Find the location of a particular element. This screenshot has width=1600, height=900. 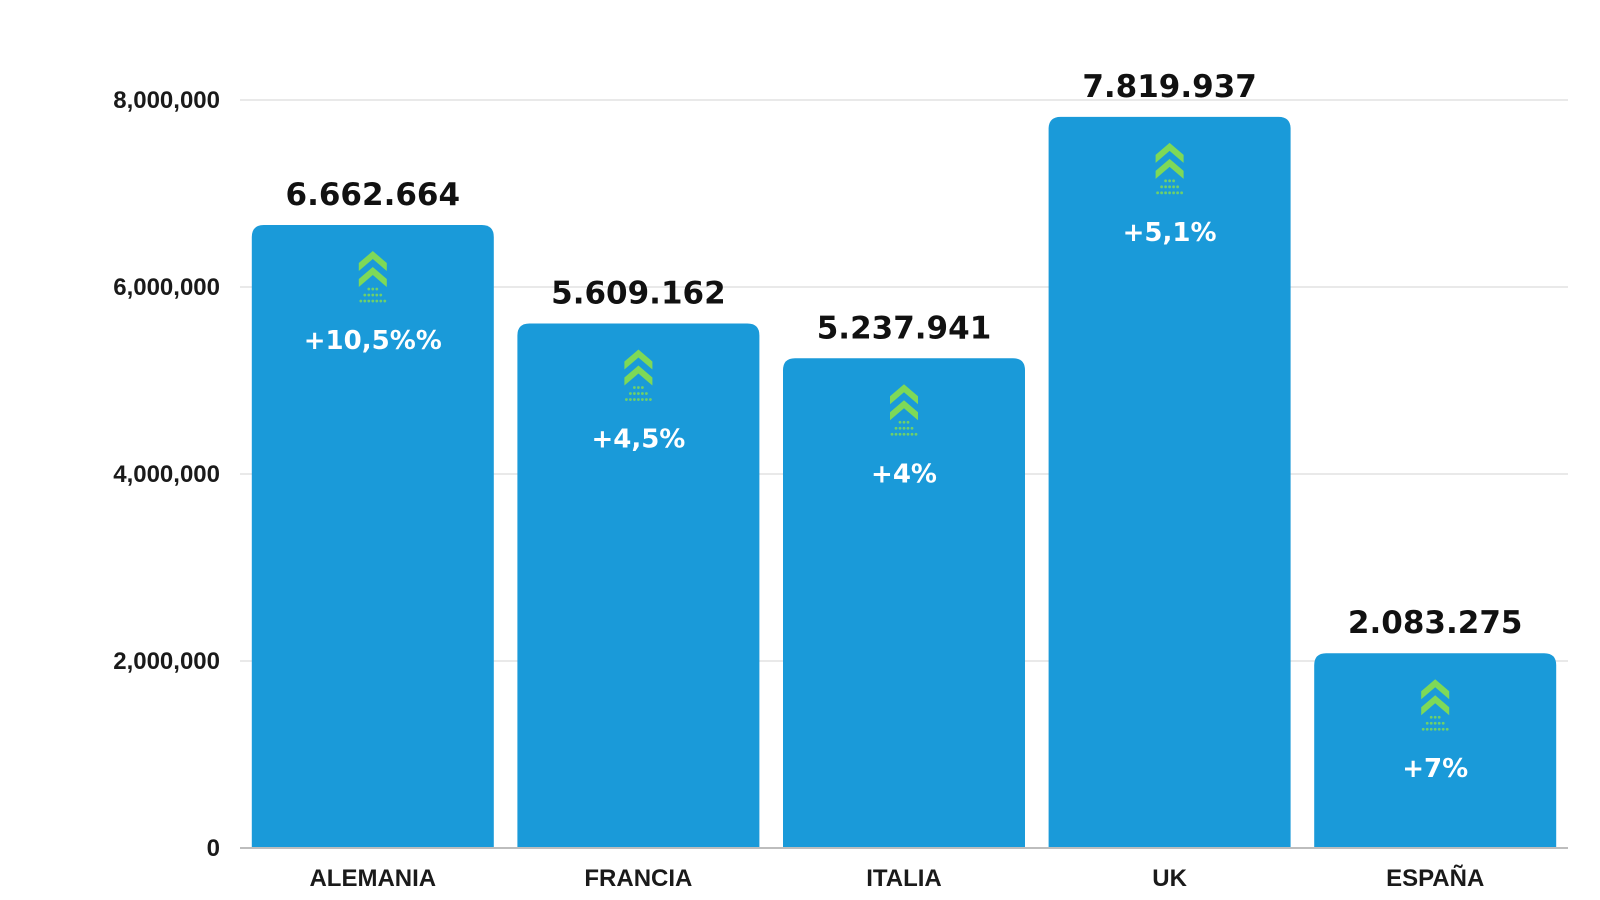

y-axis: 0 2,000,000 4,000,000 6,000,000 8,000,000 is located at coordinates (166, 474).